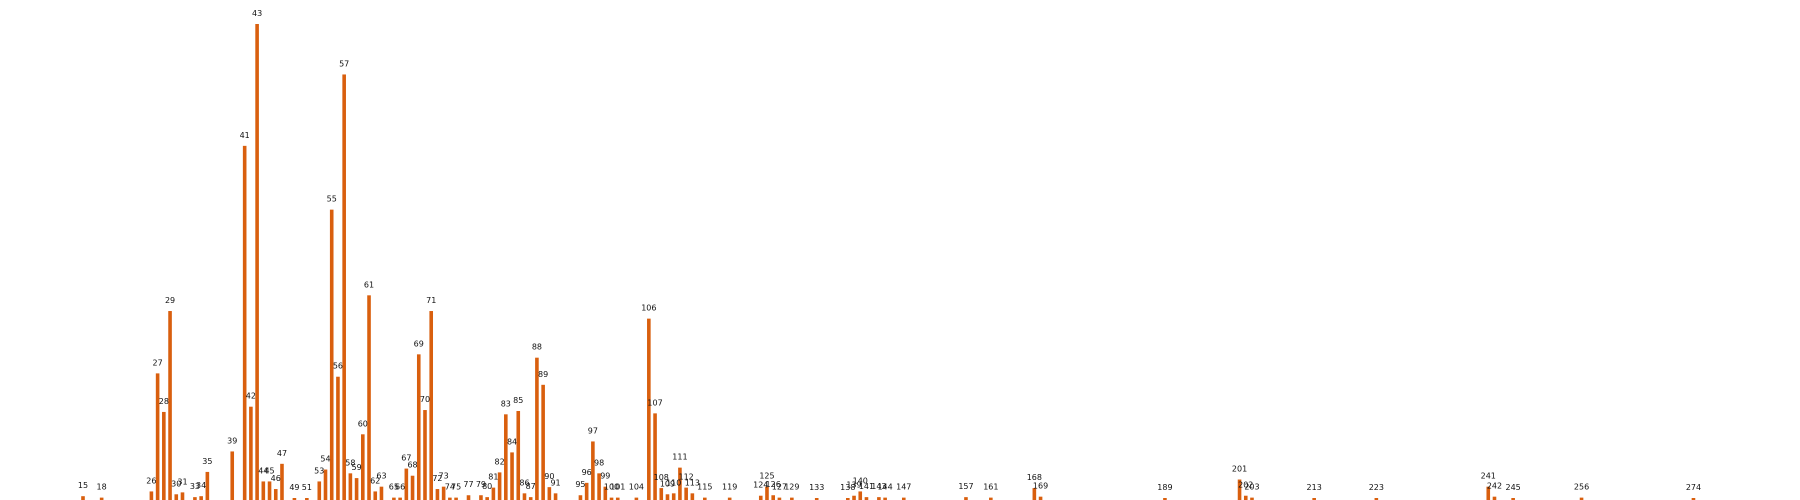 The image size is (1800, 500). Describe the element at coordinates (151, 480) in the screenshot. I see `bar-label-26: 26` at that location.